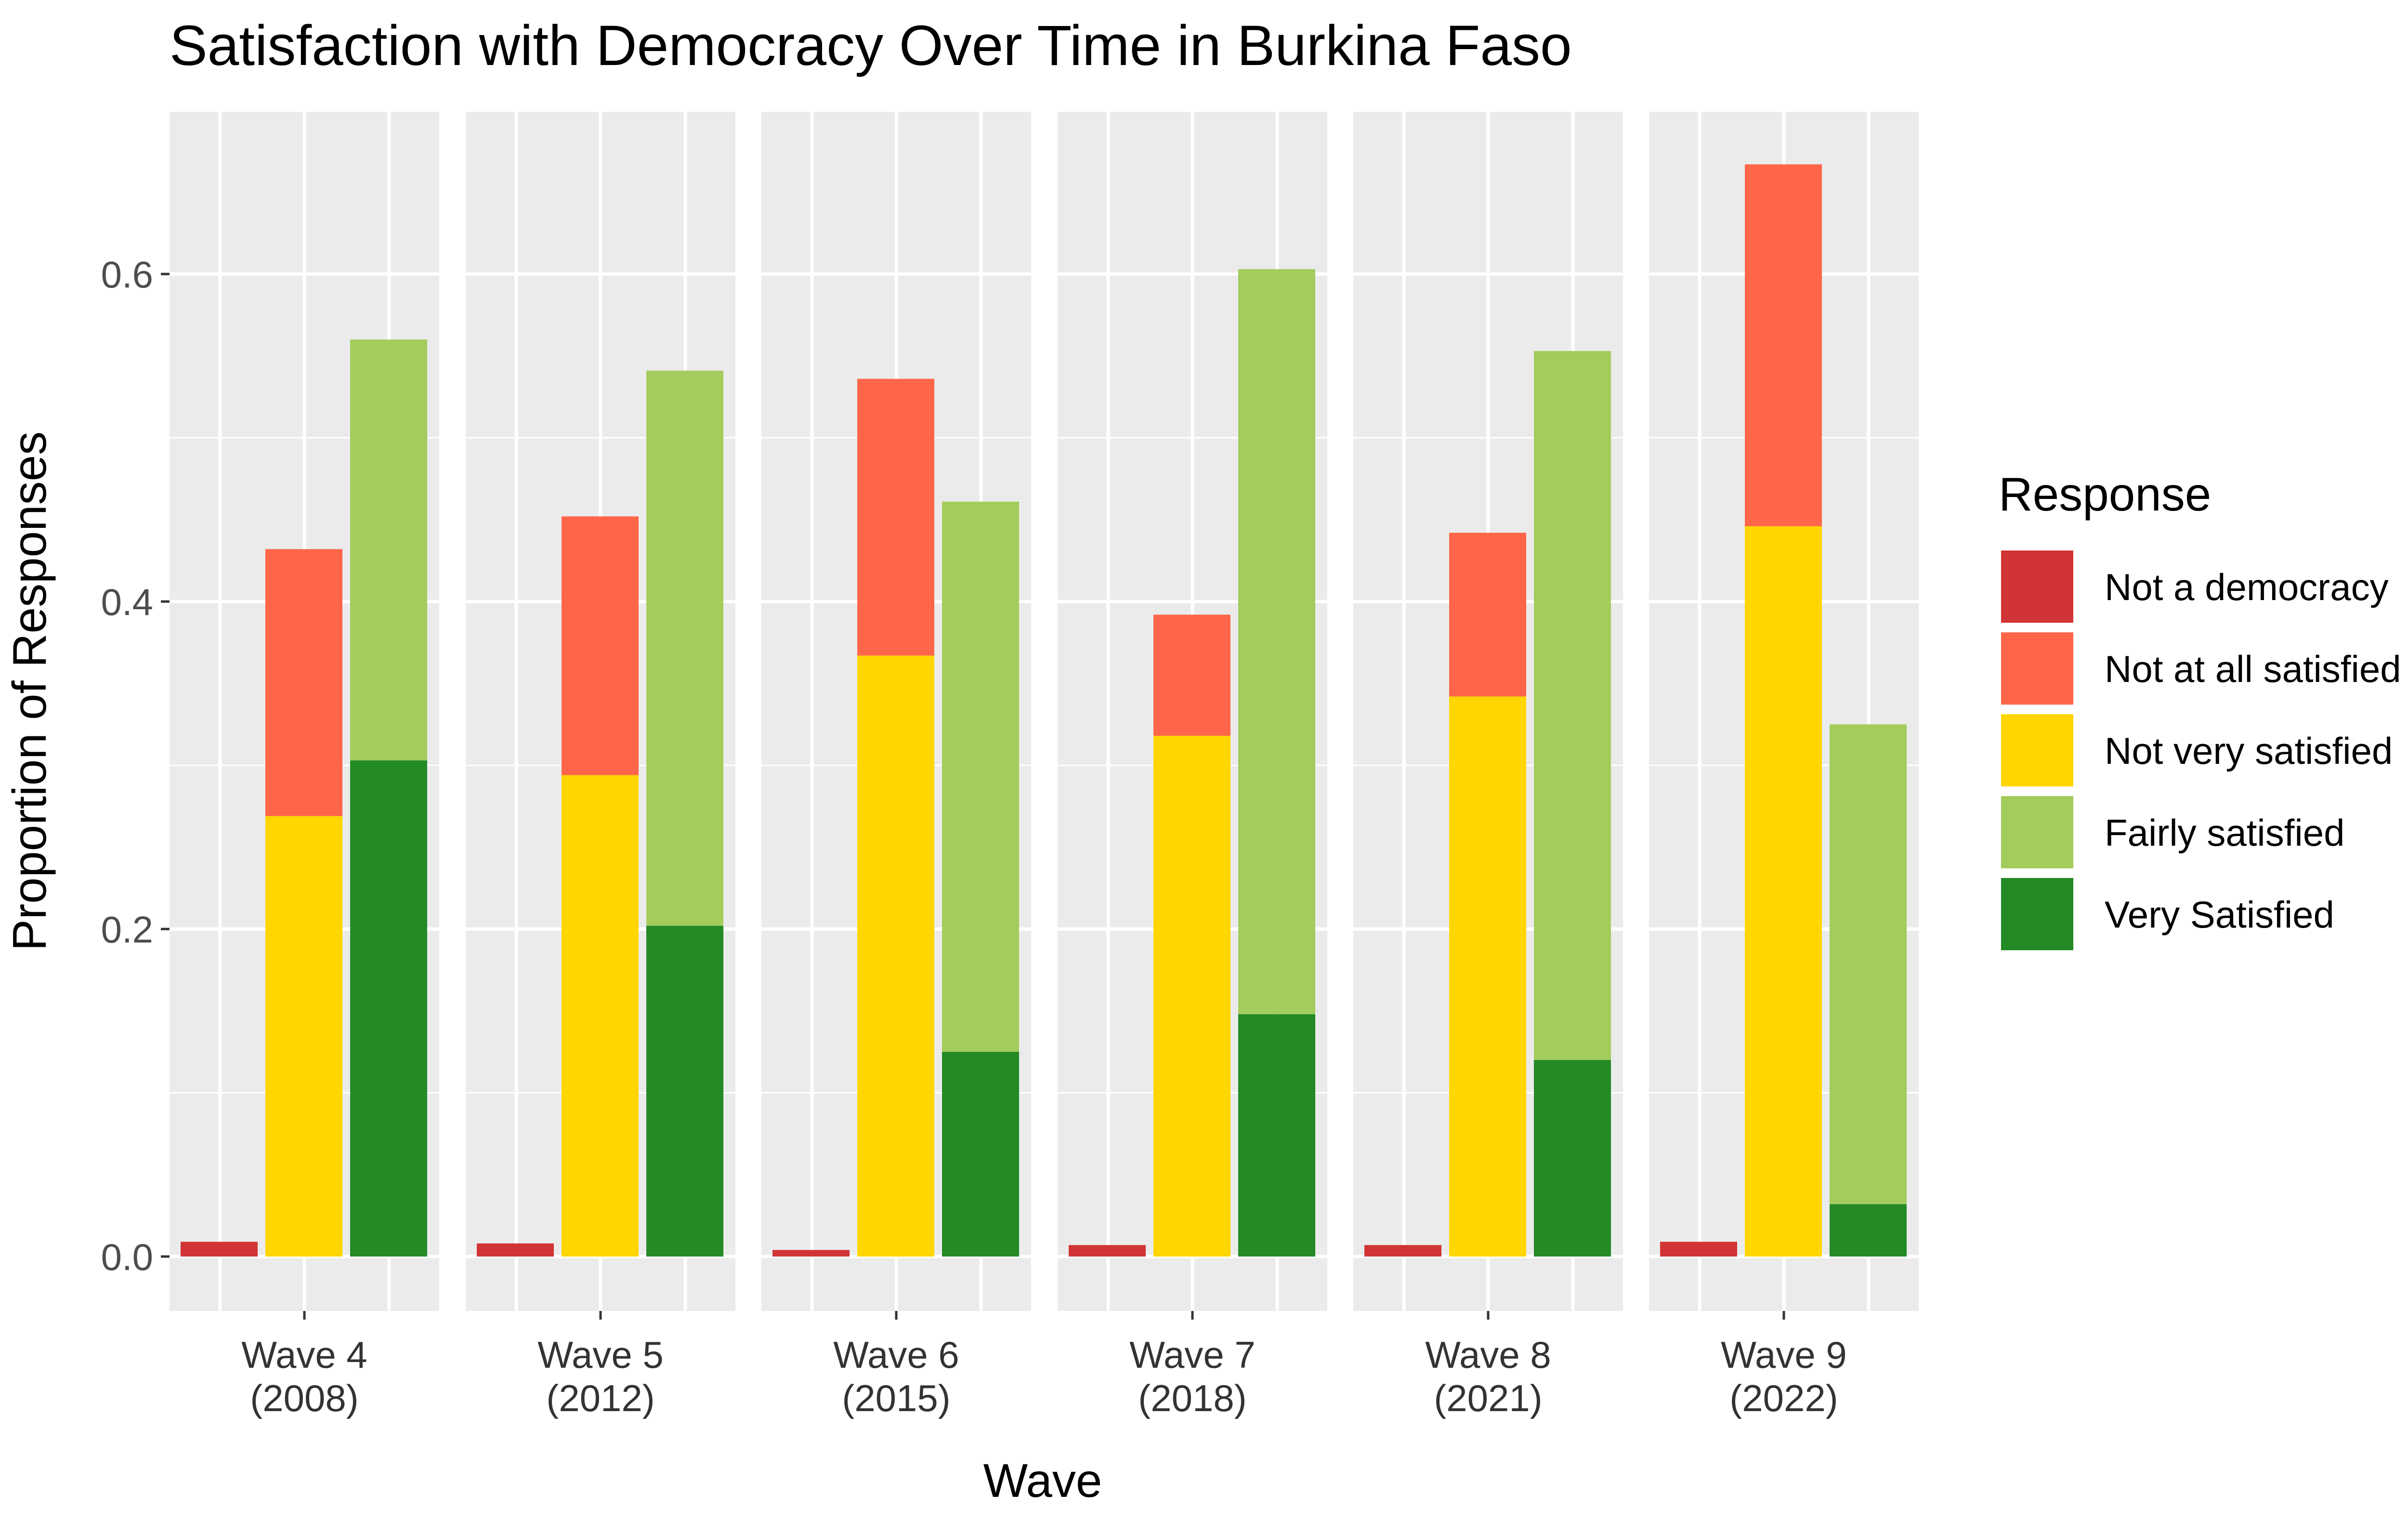  Describe the element at coordinates (2253, 669) in the screenshot. I see `legend-label: Not at all satisfied` at that location.